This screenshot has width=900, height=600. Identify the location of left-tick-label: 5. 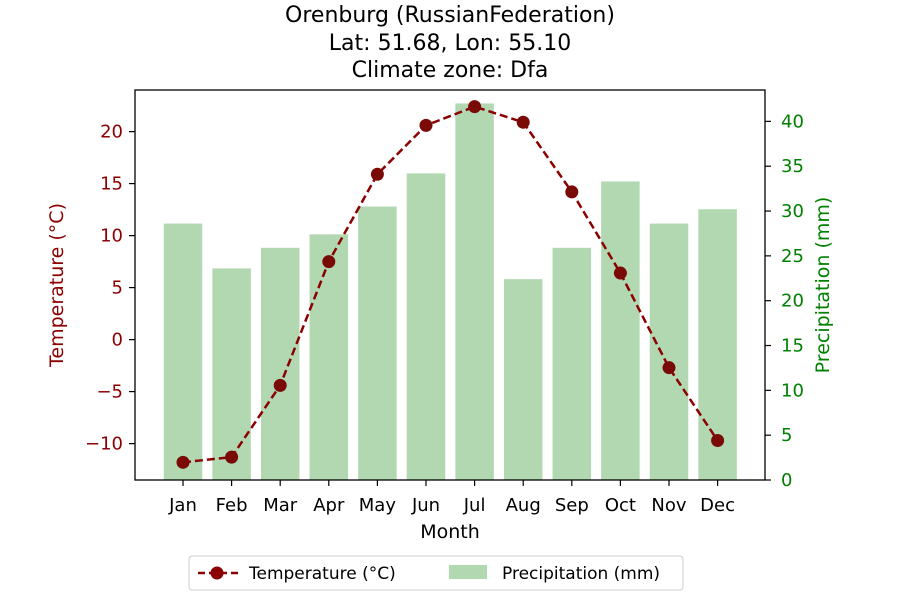
(117, 288).